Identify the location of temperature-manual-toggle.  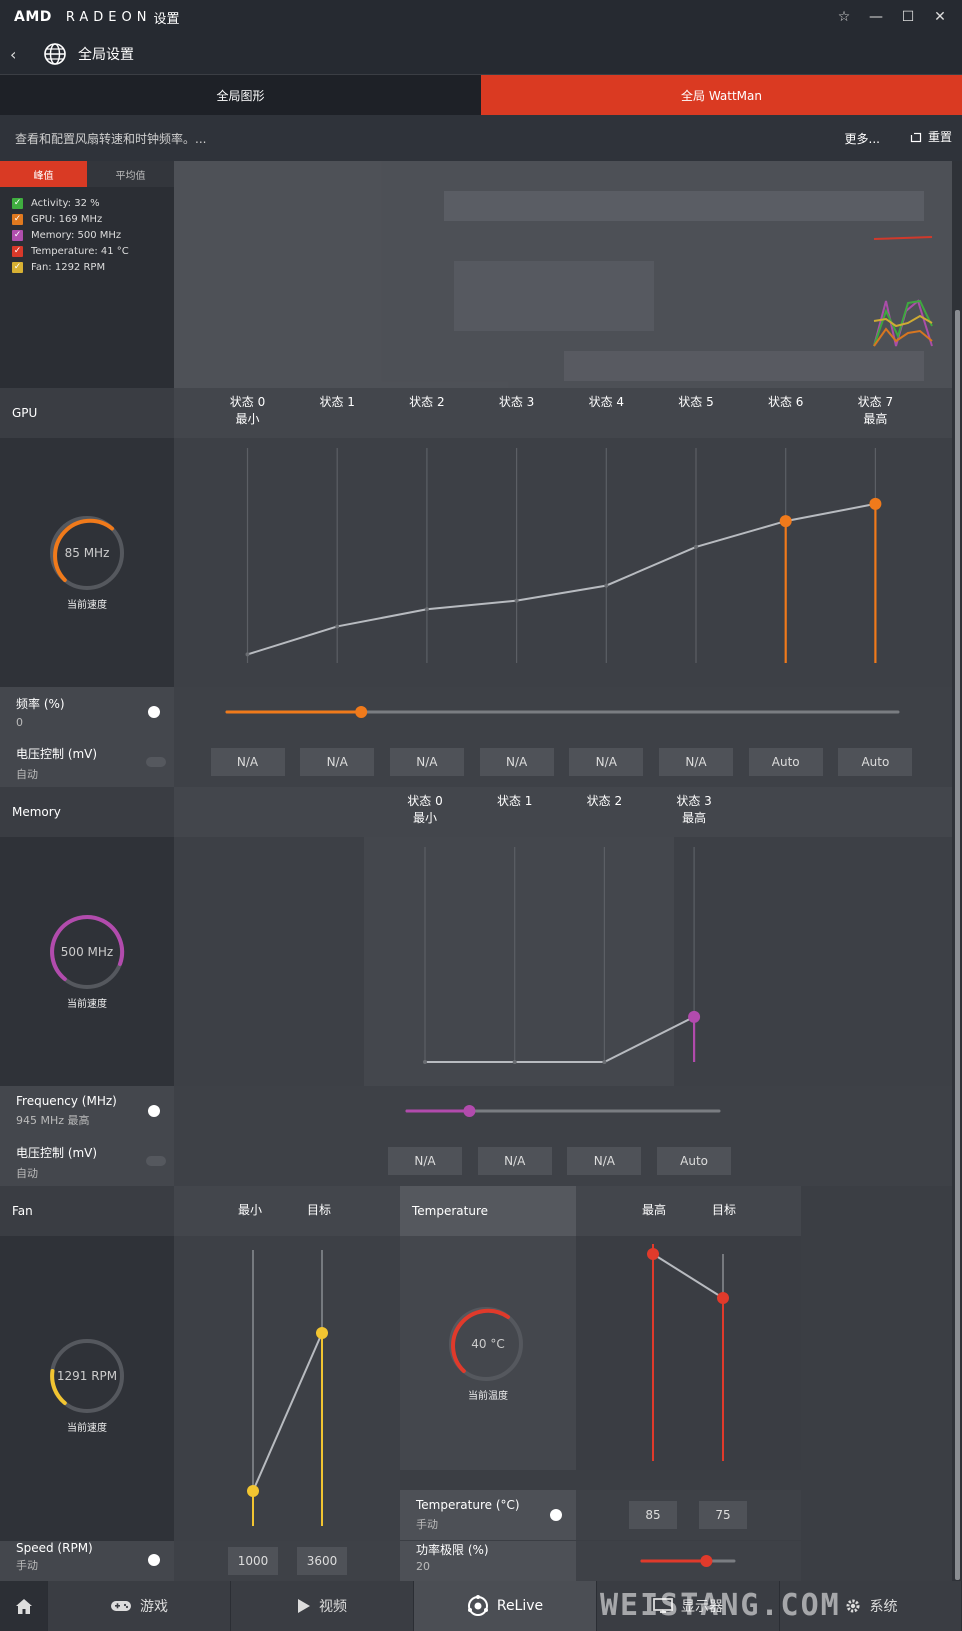
(556, 1515).